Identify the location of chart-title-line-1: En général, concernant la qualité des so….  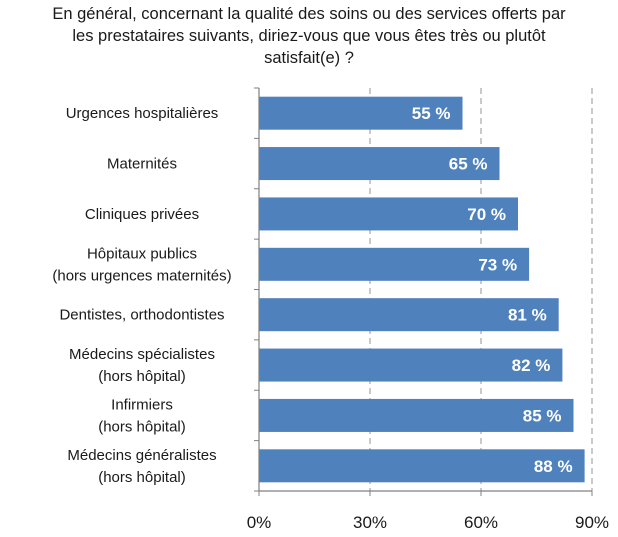
(309, 14).